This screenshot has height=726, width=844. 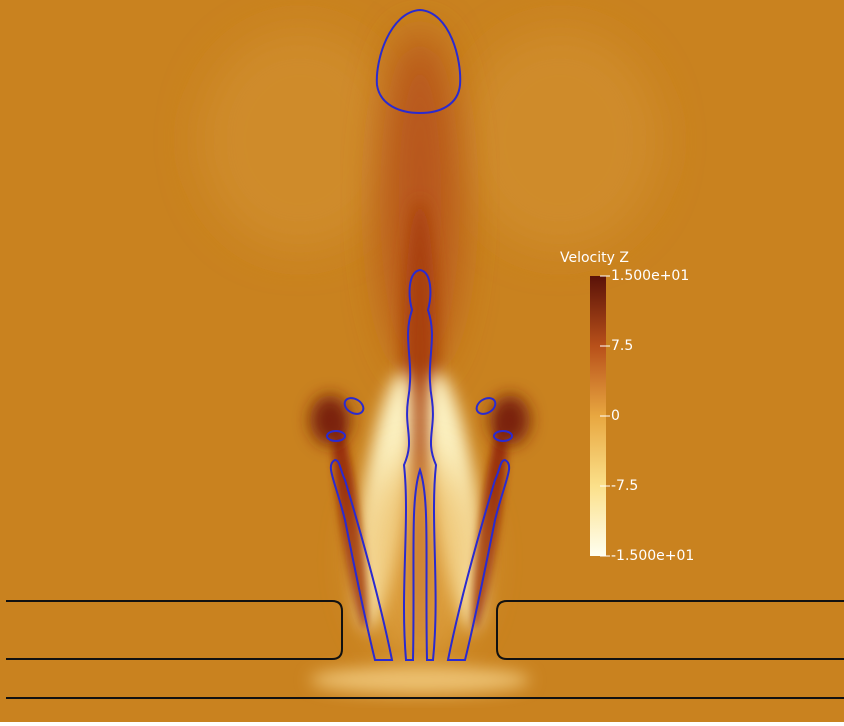 I want to click on colorbar-title: Velocity Z, so click(x=594, y=258).